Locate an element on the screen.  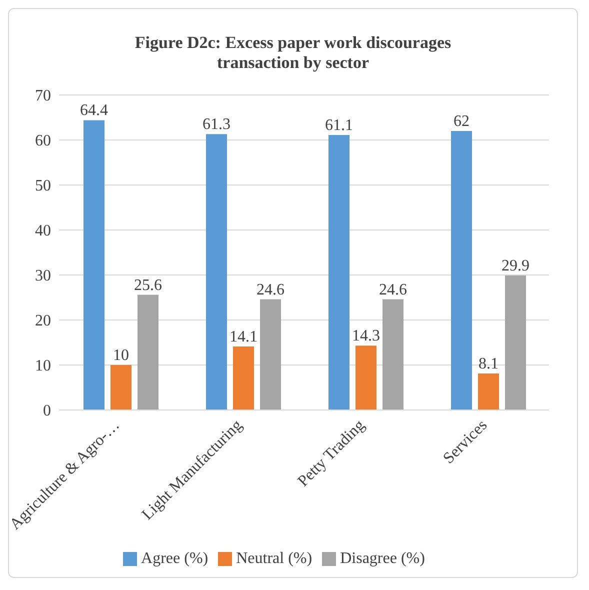
y-tick-label: 20 is located at coordinates (43, 321).